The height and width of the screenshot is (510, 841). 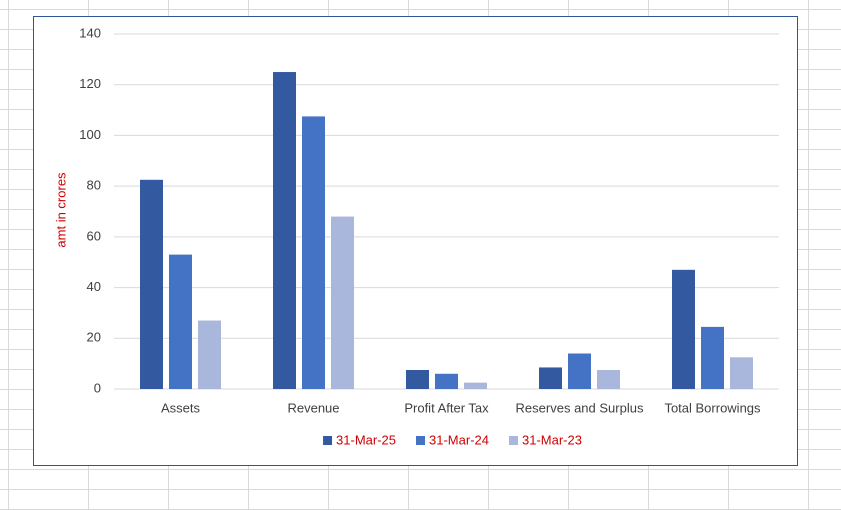 What do you see at coordinates (459, 439) in the screenshot?
I see `legend-label: 31-Mar-24` at bounding box center [459, 439].